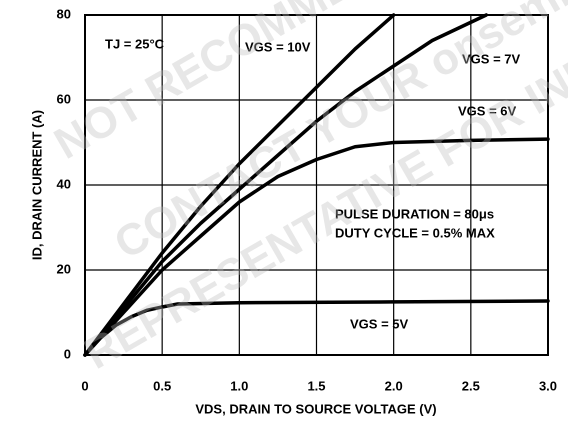  I want to click on series-label: VGS = 6V, so click(487, 110).